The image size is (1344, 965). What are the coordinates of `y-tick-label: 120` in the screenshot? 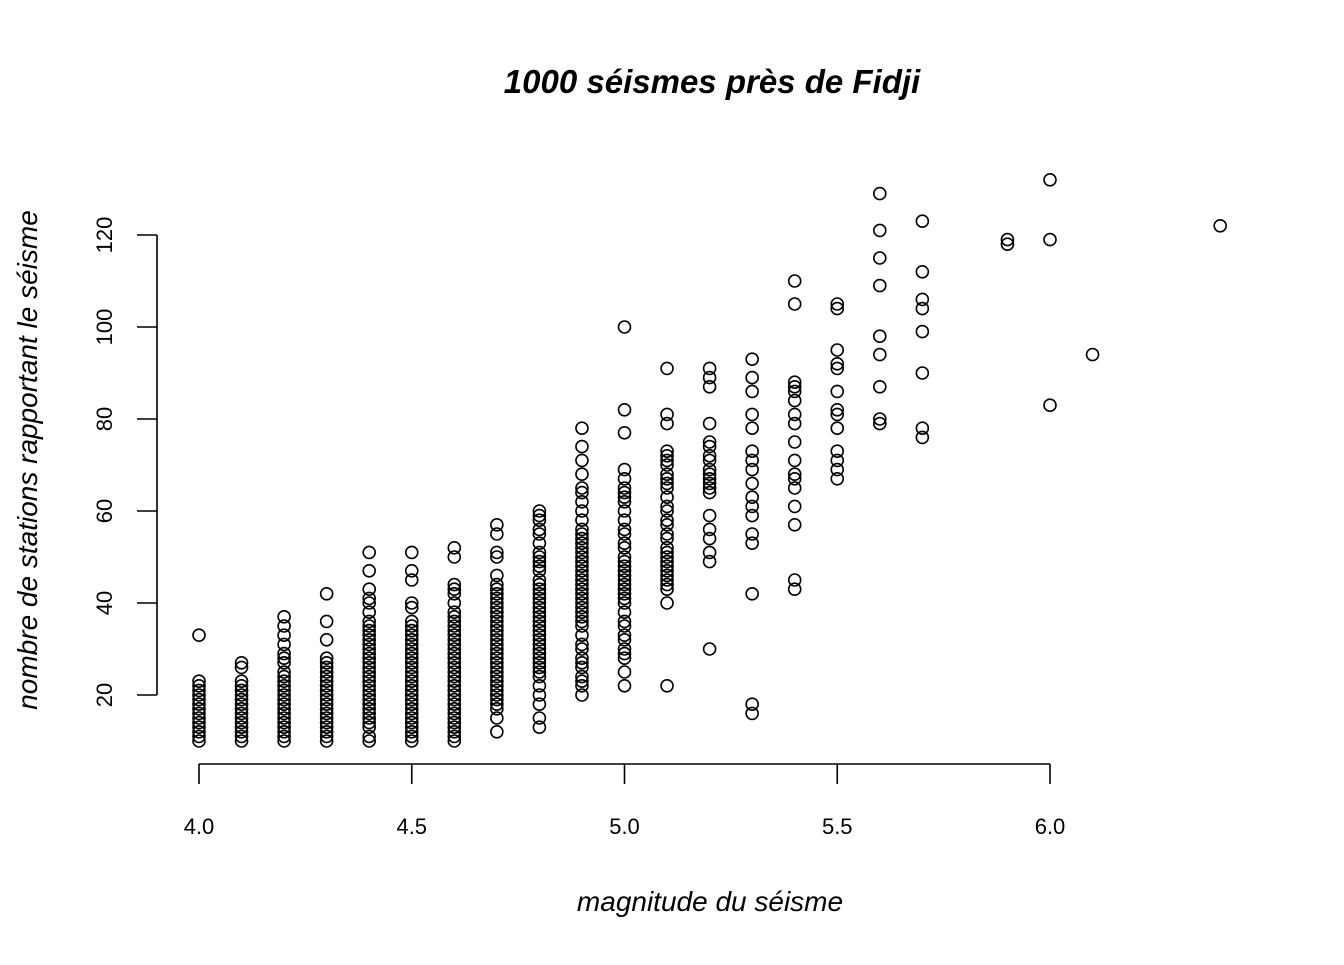 It's located at (104, 235).